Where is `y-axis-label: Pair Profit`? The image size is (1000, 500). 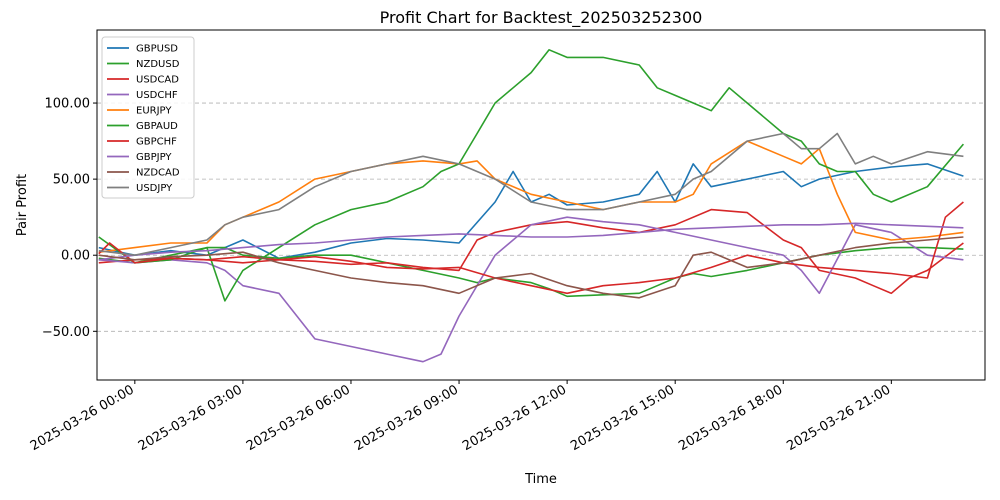 y-axis-label: Pair Profit is located at coordinates (22, 205).